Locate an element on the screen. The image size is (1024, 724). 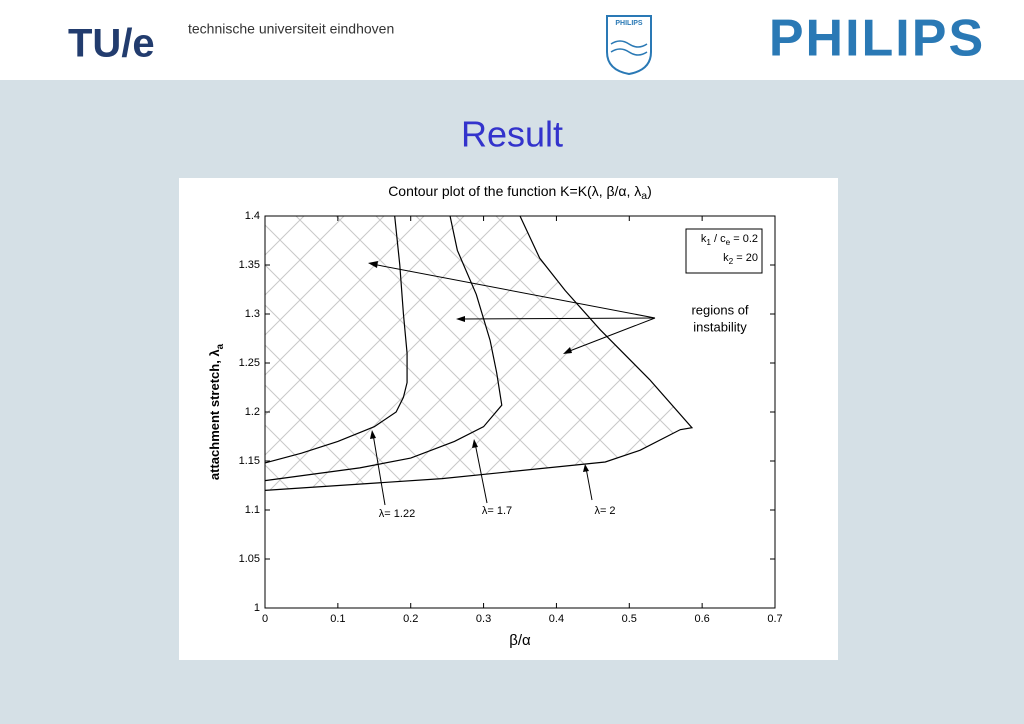
instability-note: regions of is located at coordinates (719, 309).